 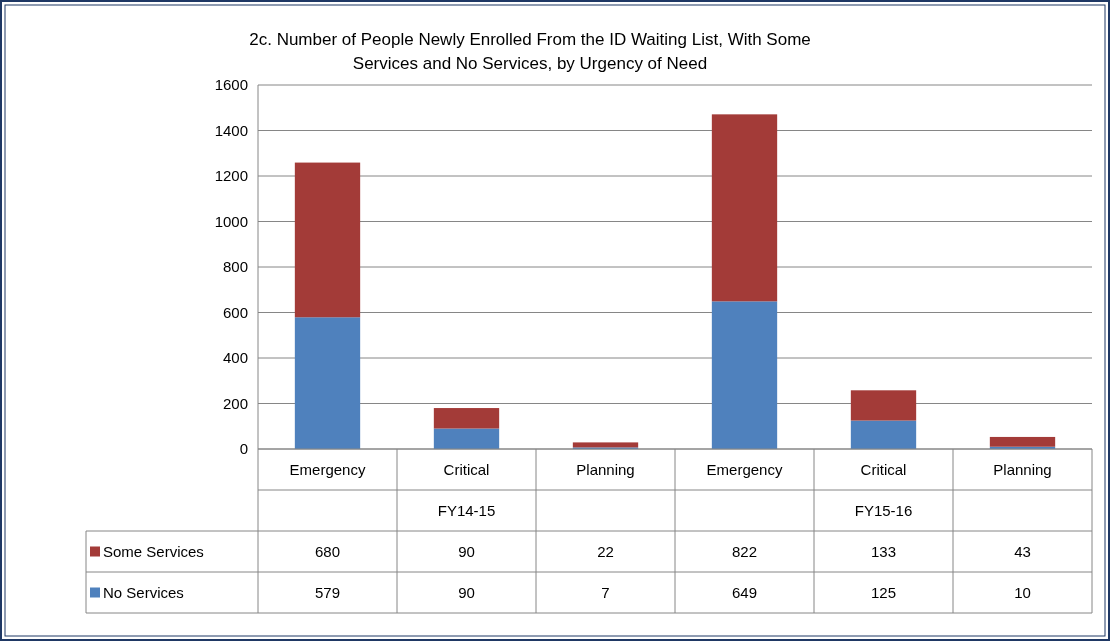 I want to click on y-tick-label: 400, so click(x=235, y=358).